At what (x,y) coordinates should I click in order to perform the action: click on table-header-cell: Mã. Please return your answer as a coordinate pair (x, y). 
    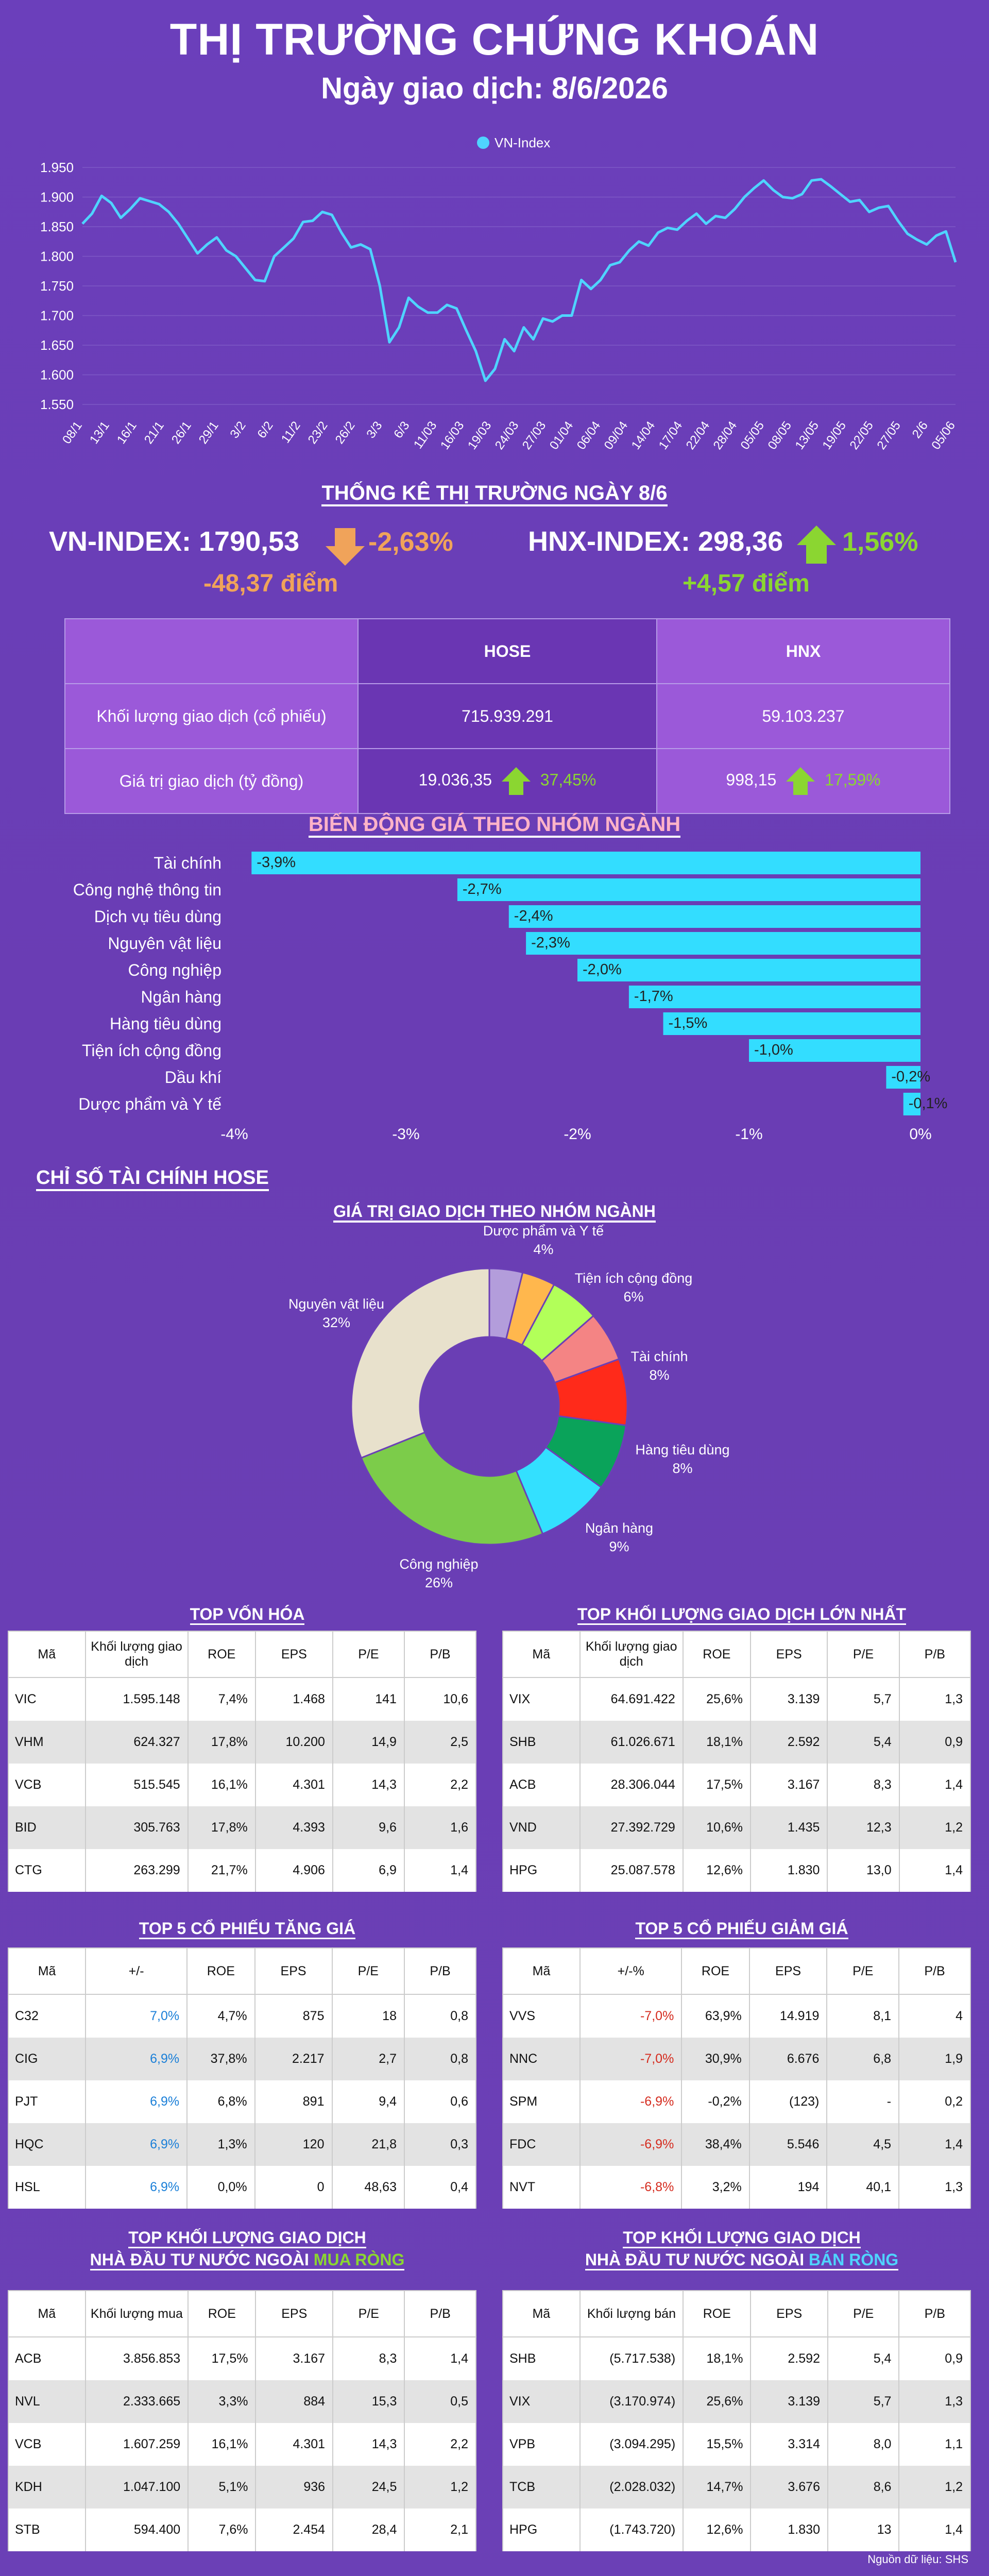
    Looking at the image, I should click on (47, 1654).